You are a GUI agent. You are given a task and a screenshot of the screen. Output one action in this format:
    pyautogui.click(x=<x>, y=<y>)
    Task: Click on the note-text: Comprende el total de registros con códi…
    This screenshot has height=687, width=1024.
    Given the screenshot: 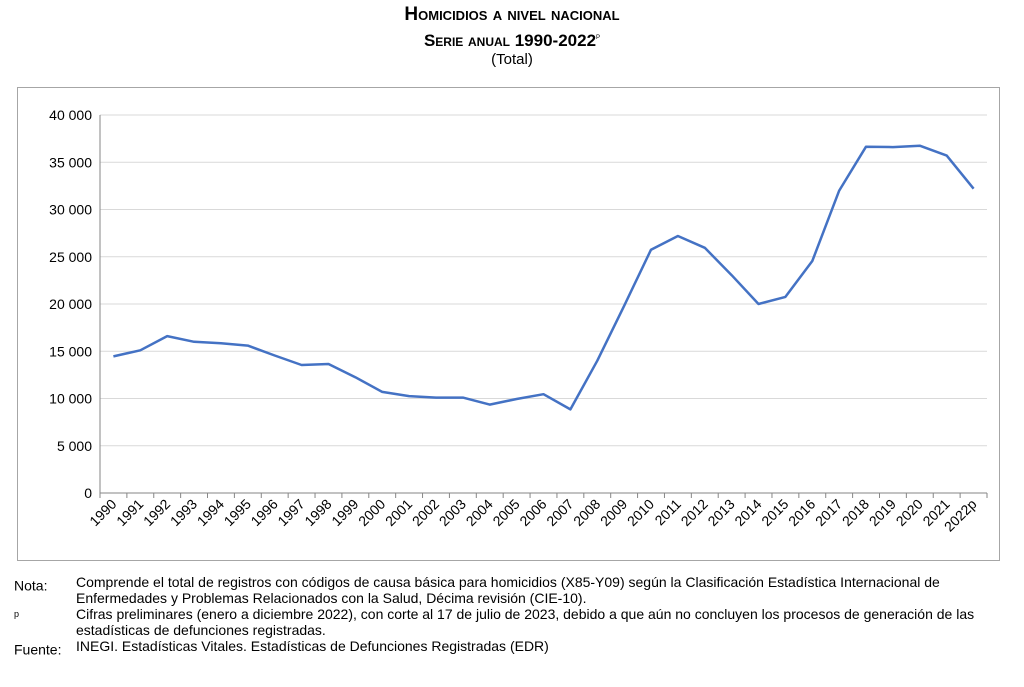 What is the action you would take?
    pyautogui.click(x=508, y=590)
    